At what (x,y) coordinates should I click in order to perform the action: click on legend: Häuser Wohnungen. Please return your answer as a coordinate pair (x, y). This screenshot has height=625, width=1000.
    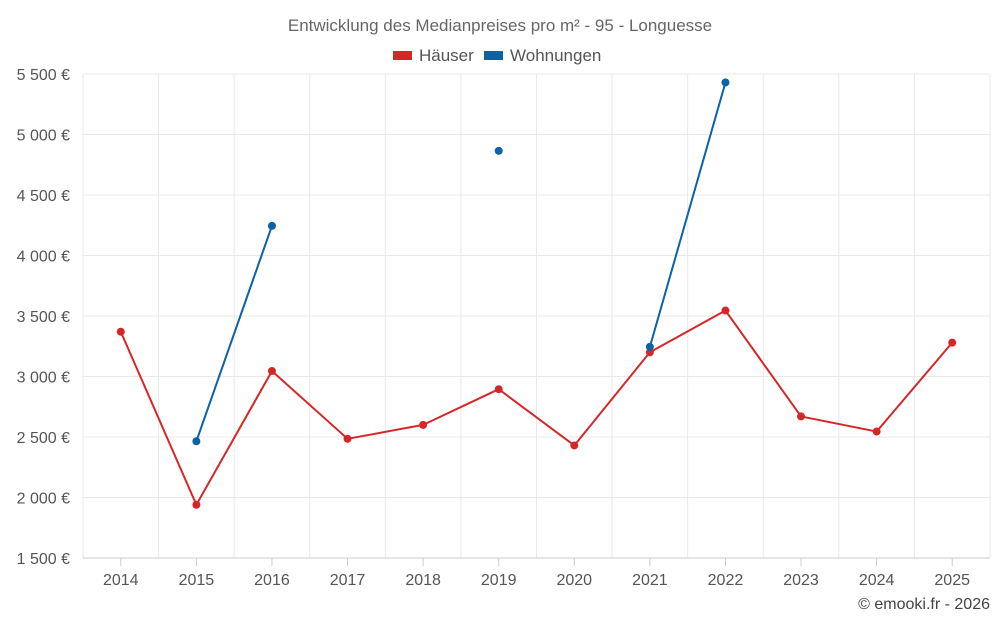
    Looking at the image, I should click on (497, 55).